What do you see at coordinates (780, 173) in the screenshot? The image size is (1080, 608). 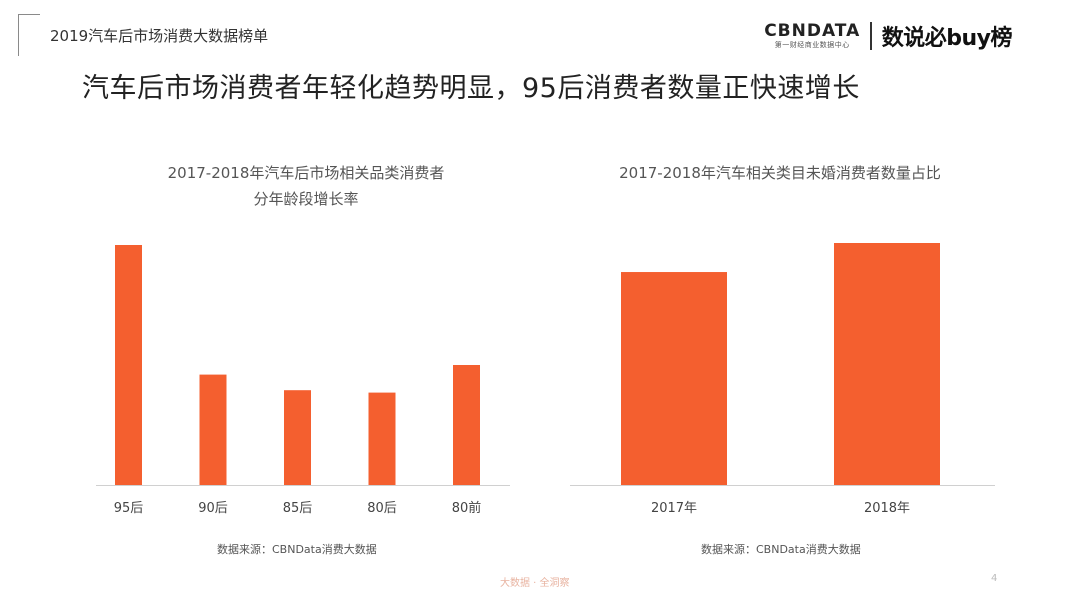 I see `chart2-title: 2017-2018年汽车相关类目未婚消费者数量占比` at bounding box center [780, 173].